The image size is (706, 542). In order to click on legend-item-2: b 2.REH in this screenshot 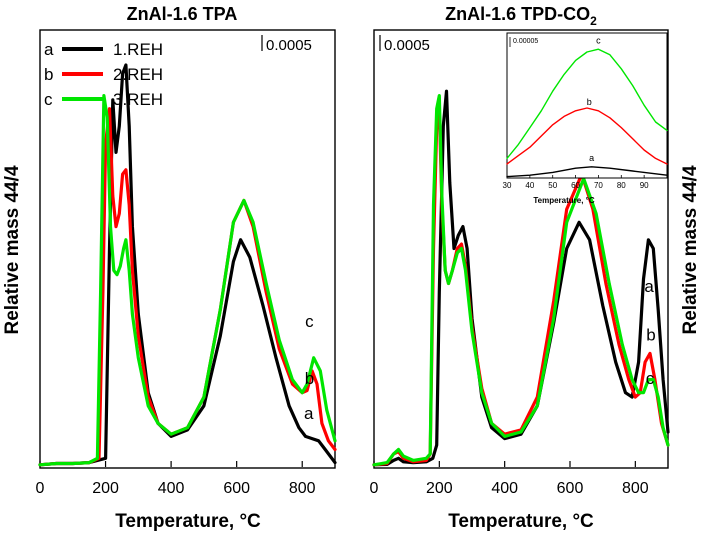, I will do `click(103, 74)`.